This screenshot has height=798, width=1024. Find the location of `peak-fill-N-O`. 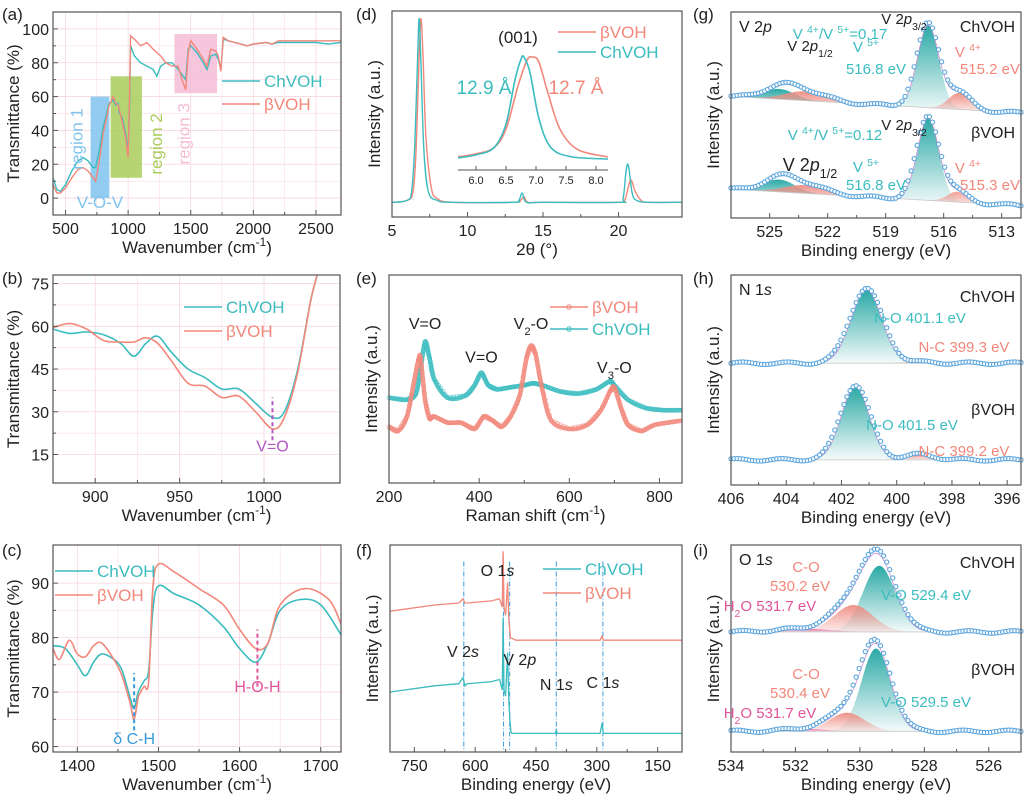

peak-fill-N-O is located at coordinates (876, 326).